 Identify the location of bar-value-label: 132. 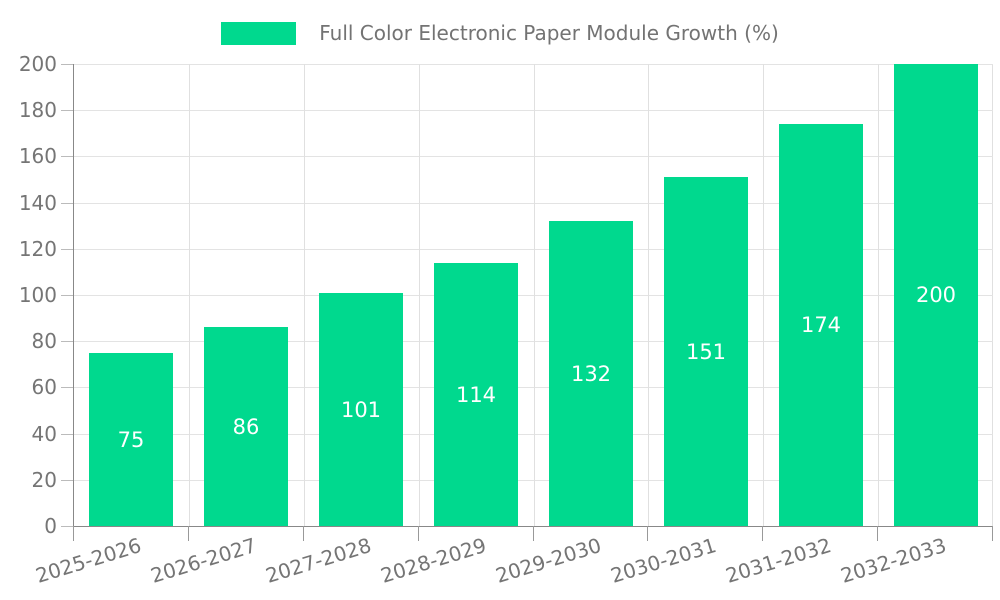
(591, 373).